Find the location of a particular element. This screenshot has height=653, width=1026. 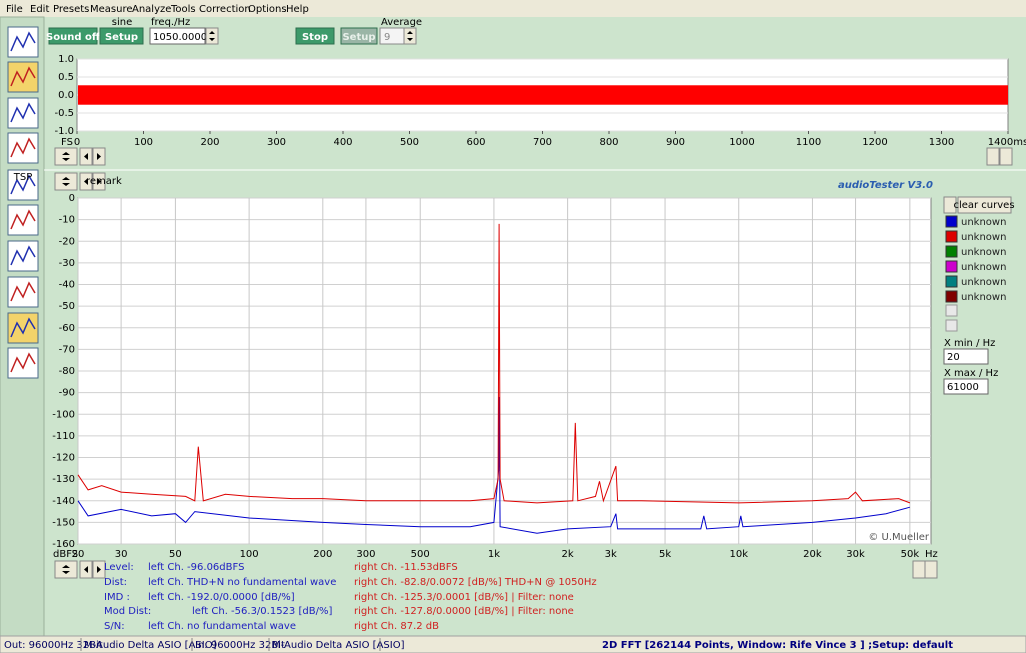

result-left: left Ch. THD+N no fundamental wave is located at coordinates (242, 582).